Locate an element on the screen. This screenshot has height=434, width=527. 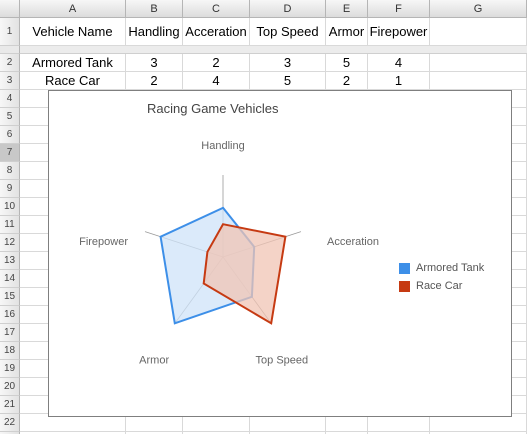
row-header-22: 22 is located at coordinates (10, 423).